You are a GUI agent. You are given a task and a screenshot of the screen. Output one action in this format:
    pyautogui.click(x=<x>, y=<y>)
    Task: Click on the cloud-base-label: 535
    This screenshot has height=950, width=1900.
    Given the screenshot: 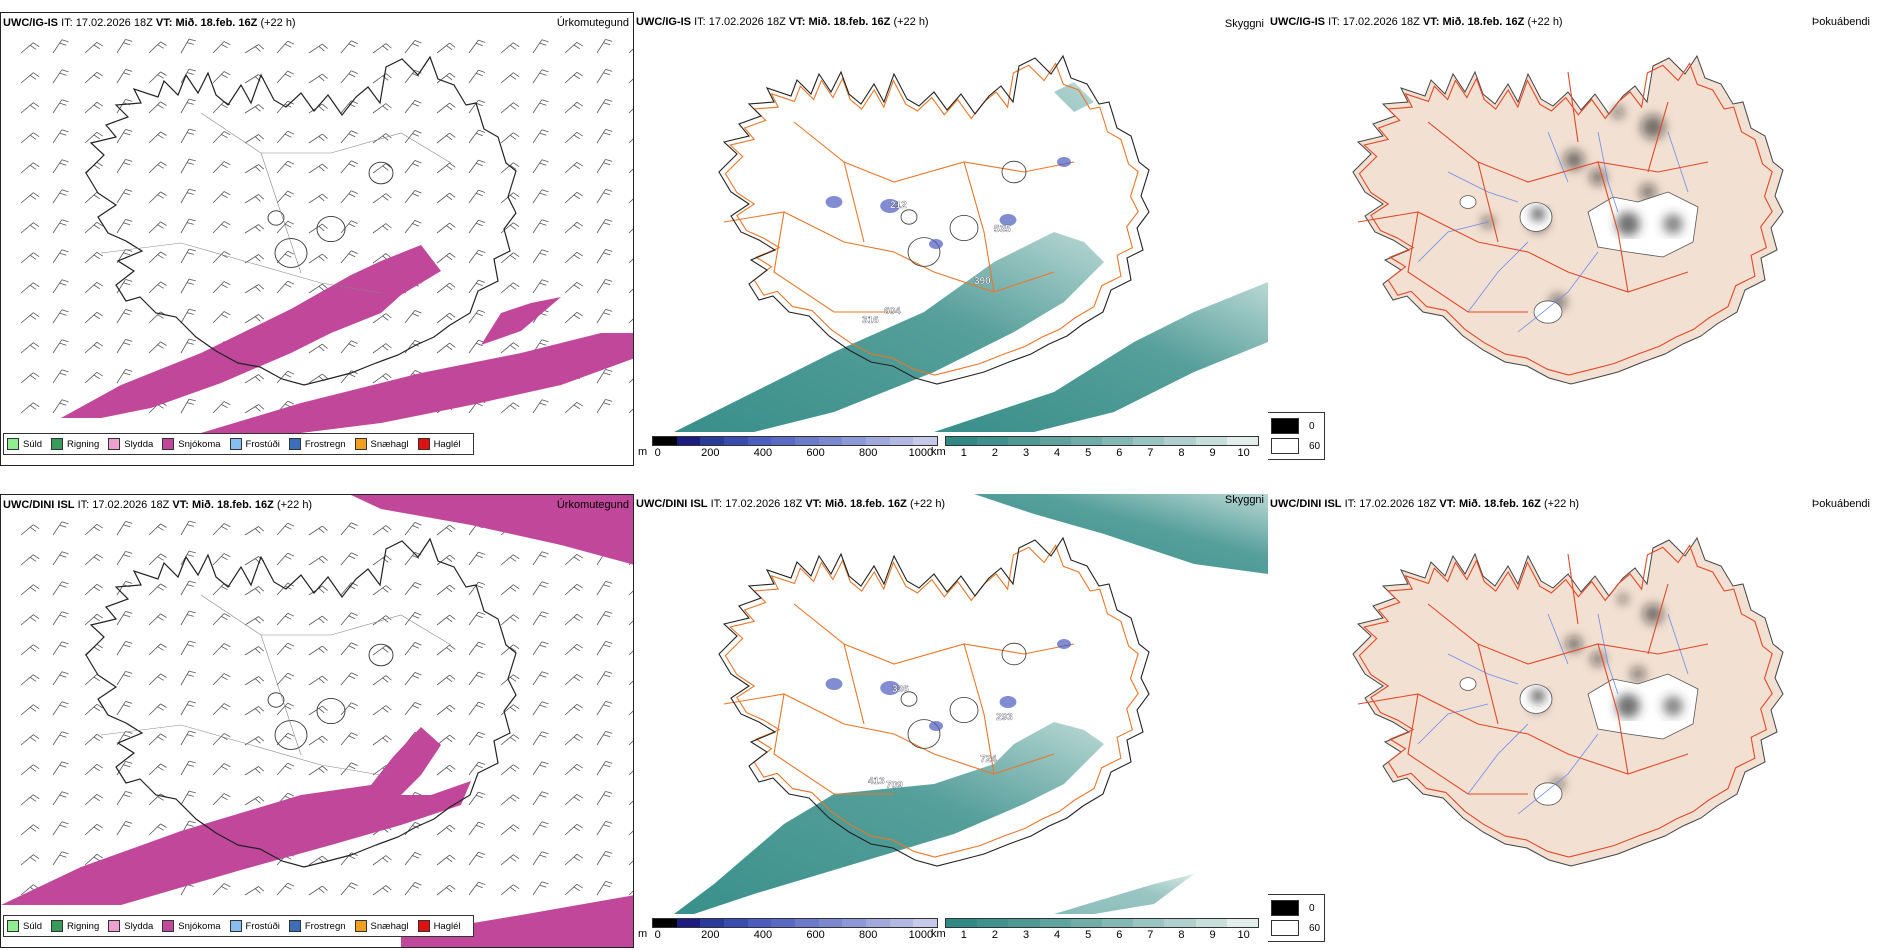 What is the action you would take?
    pyautogui.click(x=1002, y=229)
    